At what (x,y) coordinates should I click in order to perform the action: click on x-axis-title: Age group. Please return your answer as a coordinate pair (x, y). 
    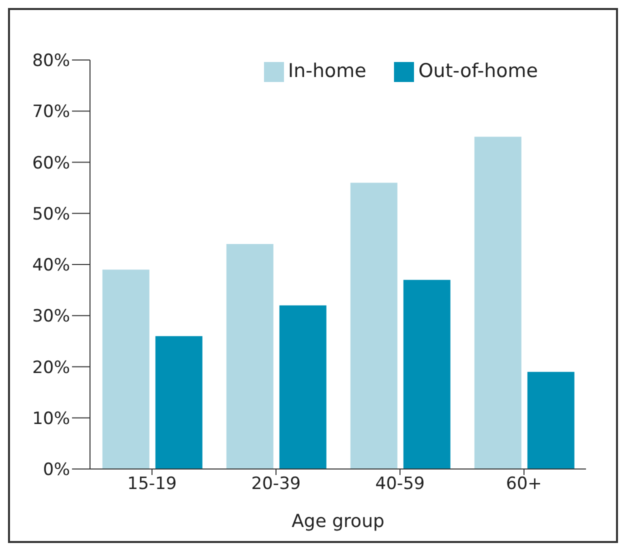
    Looking at the image, I should click on (338, 521).